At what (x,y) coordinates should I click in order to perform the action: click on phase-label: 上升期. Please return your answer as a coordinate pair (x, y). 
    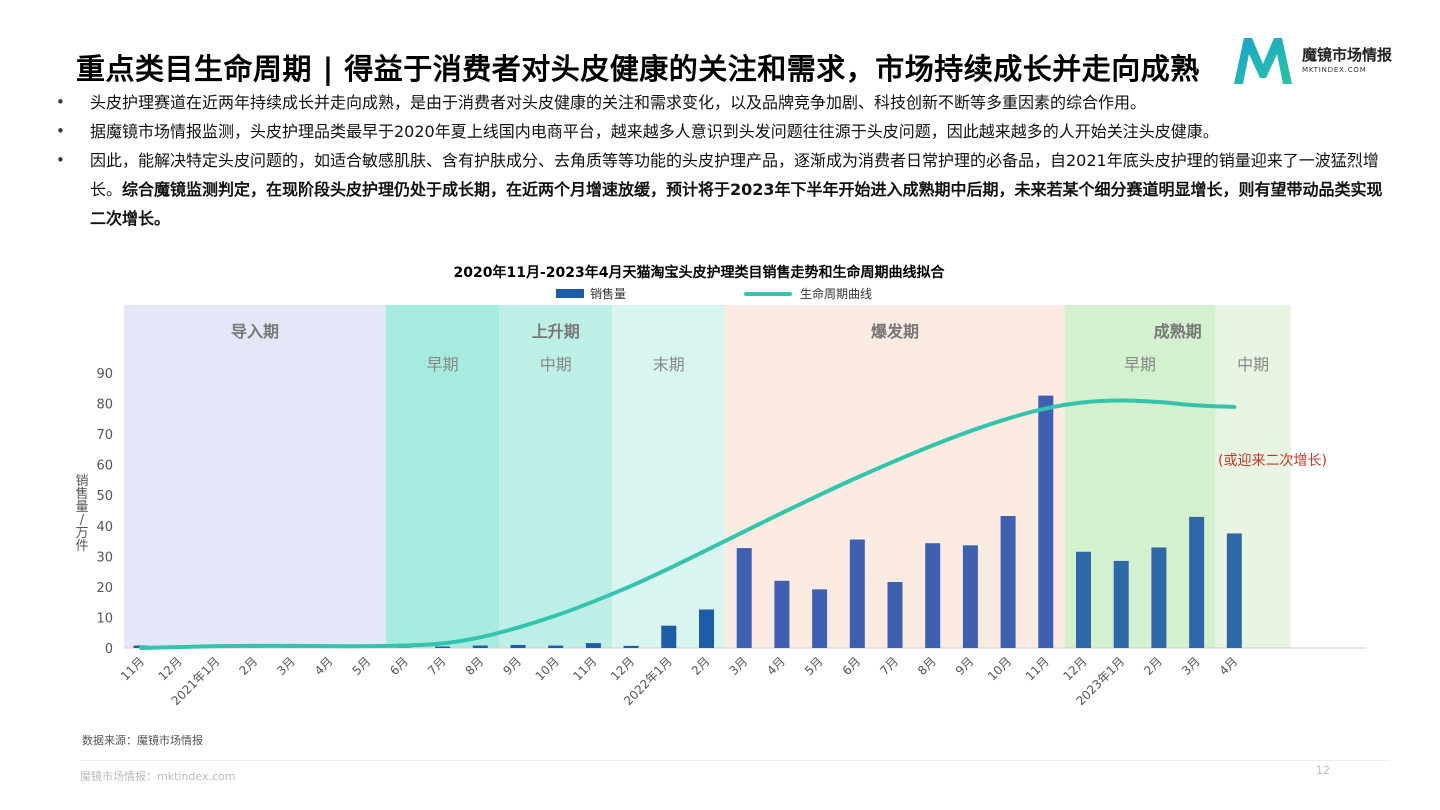
    Looking at the image, I should click on (556, 331).